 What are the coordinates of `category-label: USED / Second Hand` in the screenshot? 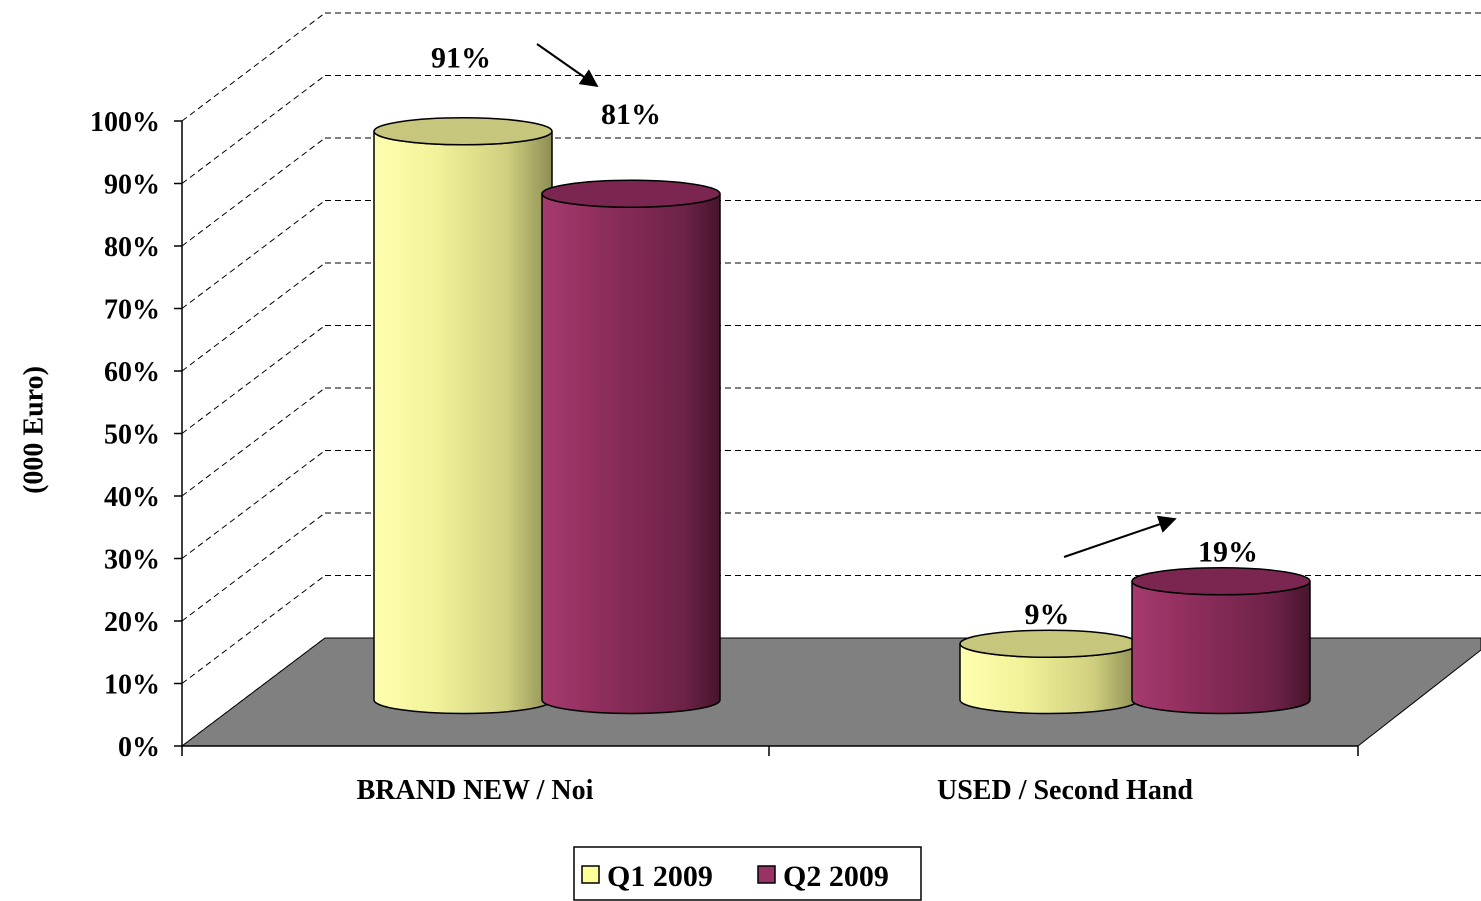 It's located at (1065, 790).